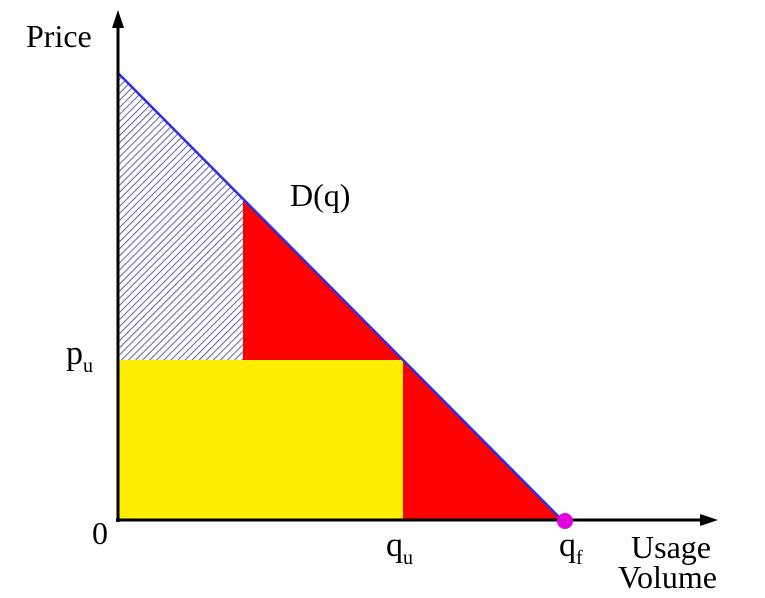 Image resolution: width=765 pixels, height=598 pixels. I want to click on x-axis-label-line2: Volume, so click(667, 577).